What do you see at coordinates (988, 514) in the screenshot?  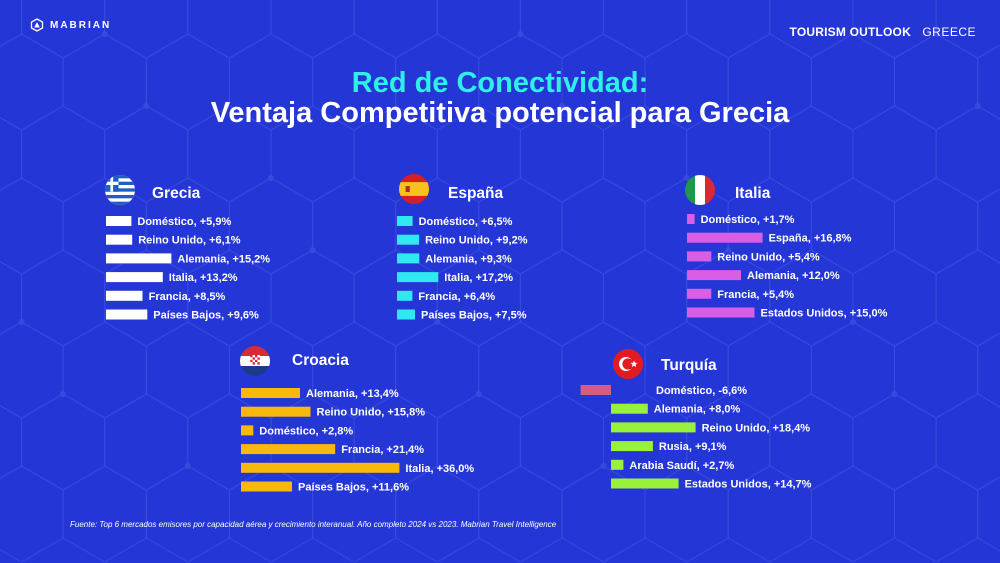 I see `hexagon-shape` at bounding box center [988, 514].